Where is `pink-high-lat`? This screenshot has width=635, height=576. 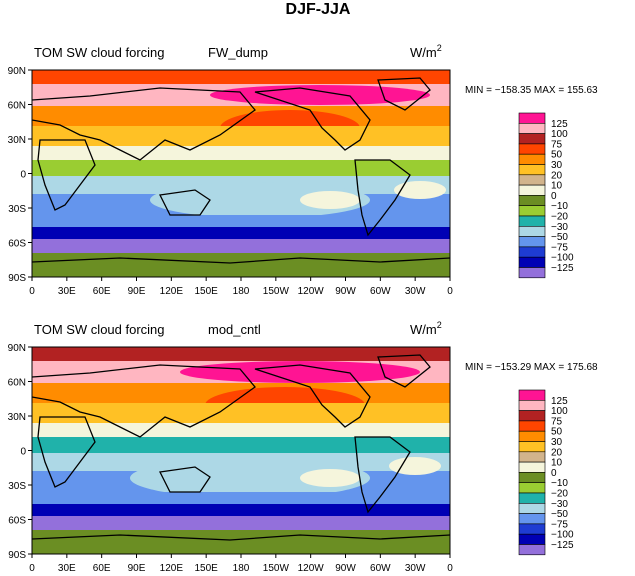
pink-high-lat is located at coordinates (320, 95).